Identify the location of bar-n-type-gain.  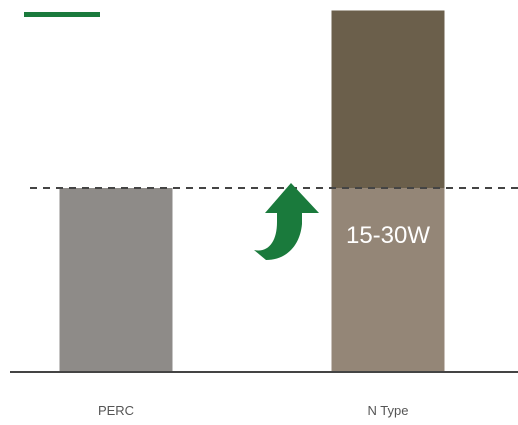
(388, 99).